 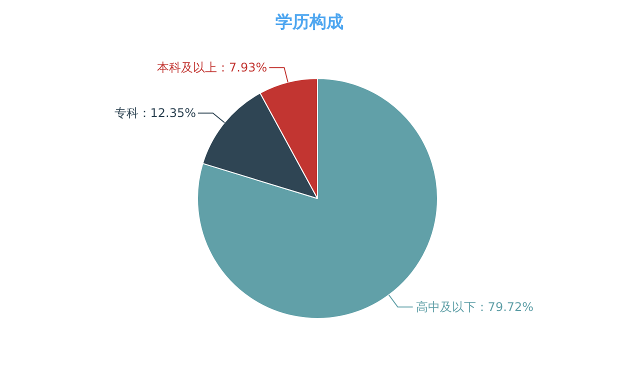 I want to click on data-label: ：7.93%, so click(x=242, y=67).